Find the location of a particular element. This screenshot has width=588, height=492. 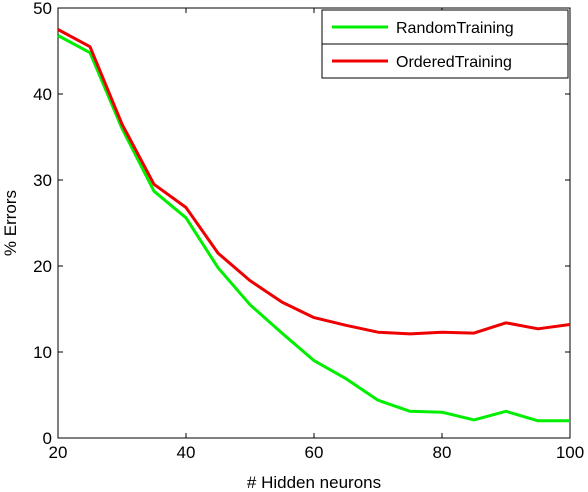

y-axis-label: % Errors is located at coordinates (10, 223).